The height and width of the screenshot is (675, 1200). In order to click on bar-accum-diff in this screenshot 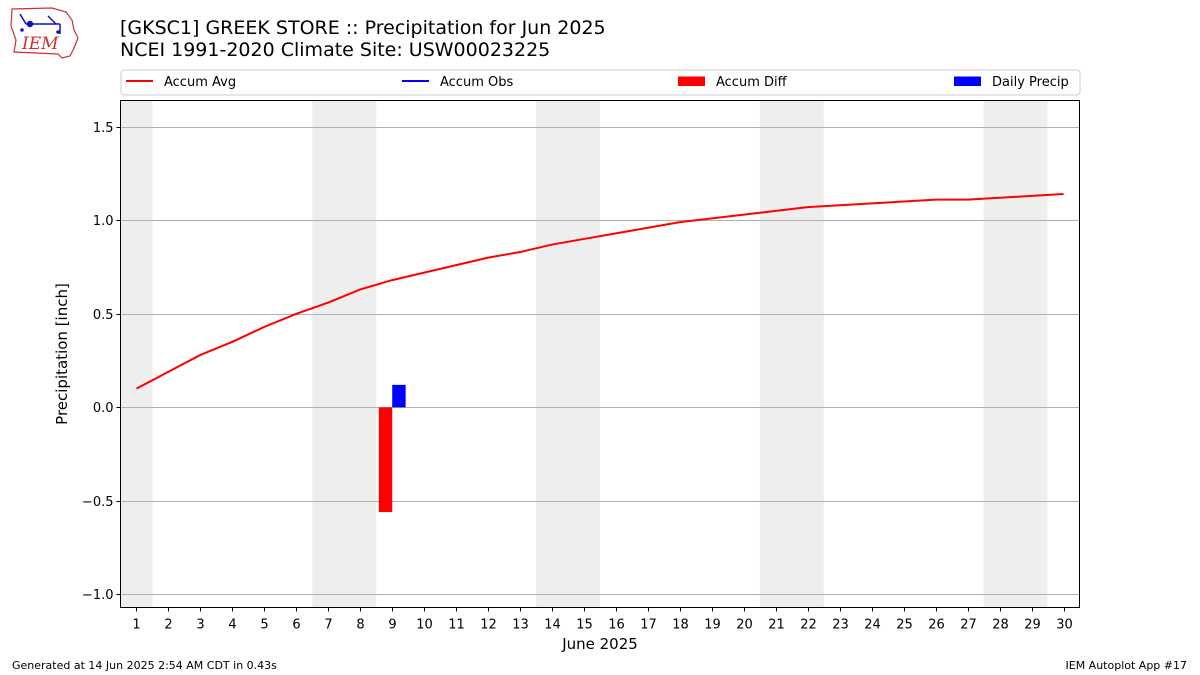, I will do `click(385, 460)`.